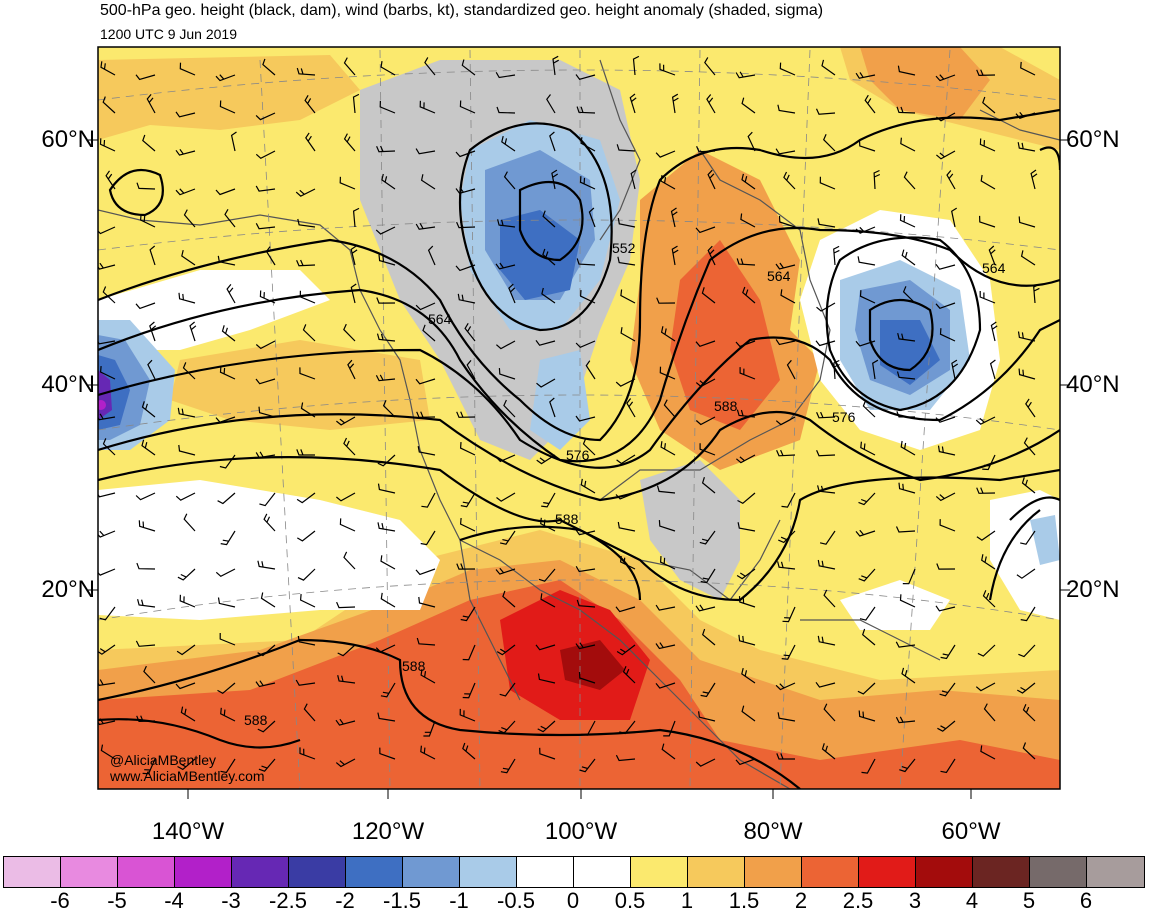 Image resolution: width=1160 pixels, height=914 pixels. What do you see at coordinates (915, 900) in the screenshot?
I see `colorbar-tick-label: 3` at bounding box center [915, 900].